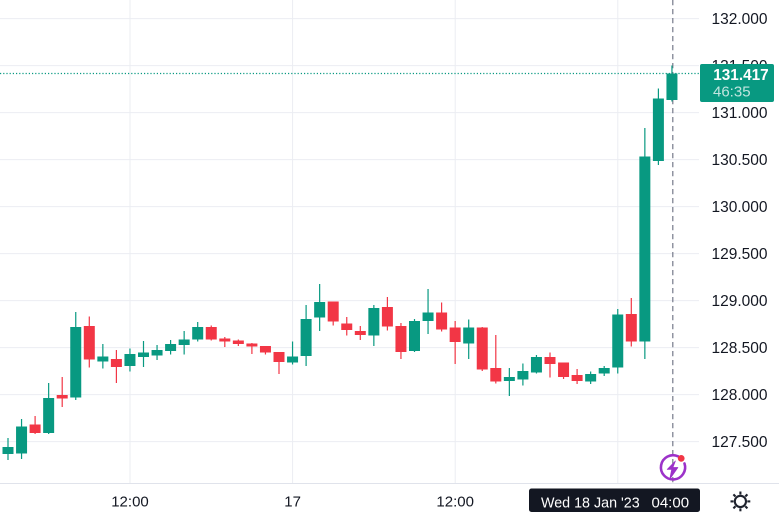 The width and height of the screenshot is (779, 521). Describe the element at coordinates (740, 301) in the screenshot. I see `svg-text: 129.000` at that location.